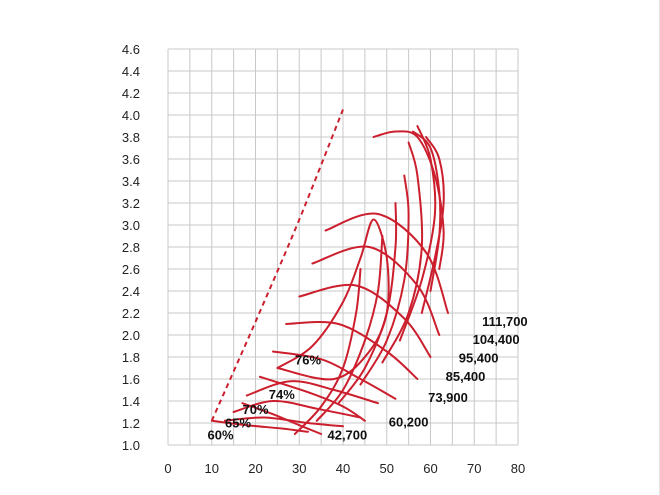 This screenshot has width=660, height=495. I want to click on y-tick-label: 1.8, so click(131, 357).